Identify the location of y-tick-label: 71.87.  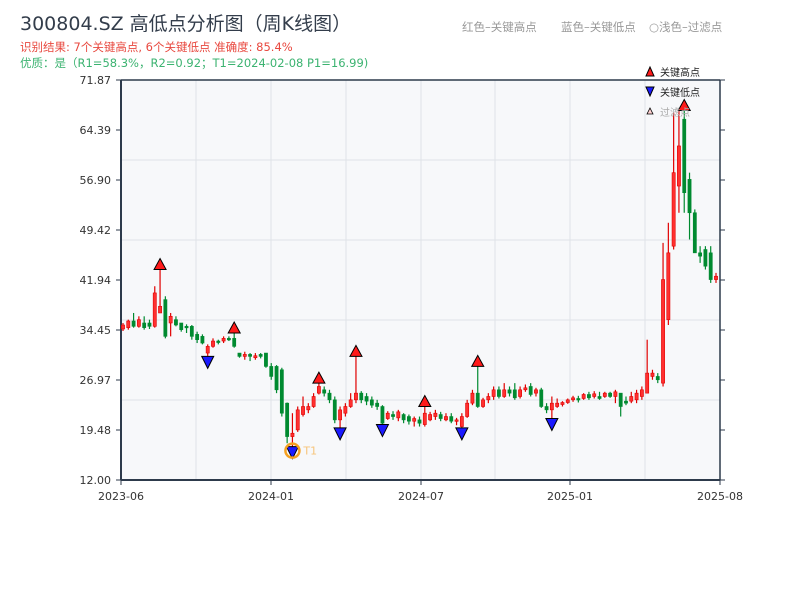
(96, 80).